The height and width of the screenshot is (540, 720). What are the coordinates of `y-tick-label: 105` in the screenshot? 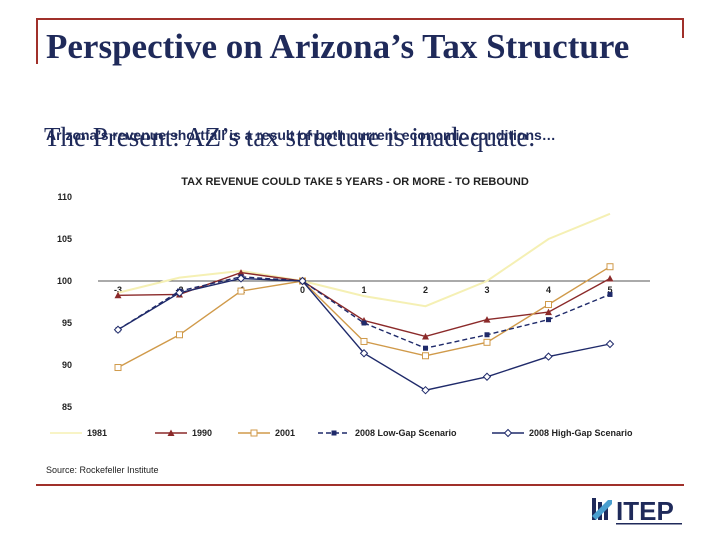 It's located at (64, 239).